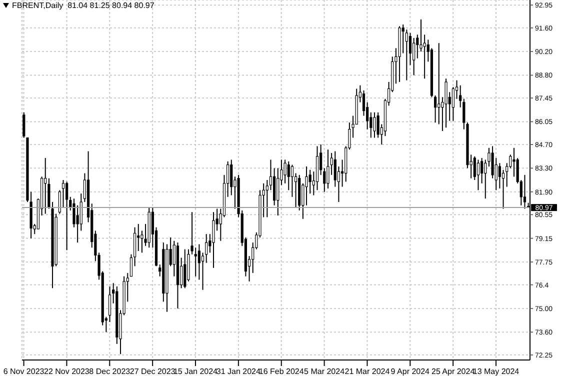 The width and height of the screenshot is (564, 376). Describe the element at coordinates (367, 371) in the screenshot. I see `x-tick-label: 21 Mar 2024` at that location.